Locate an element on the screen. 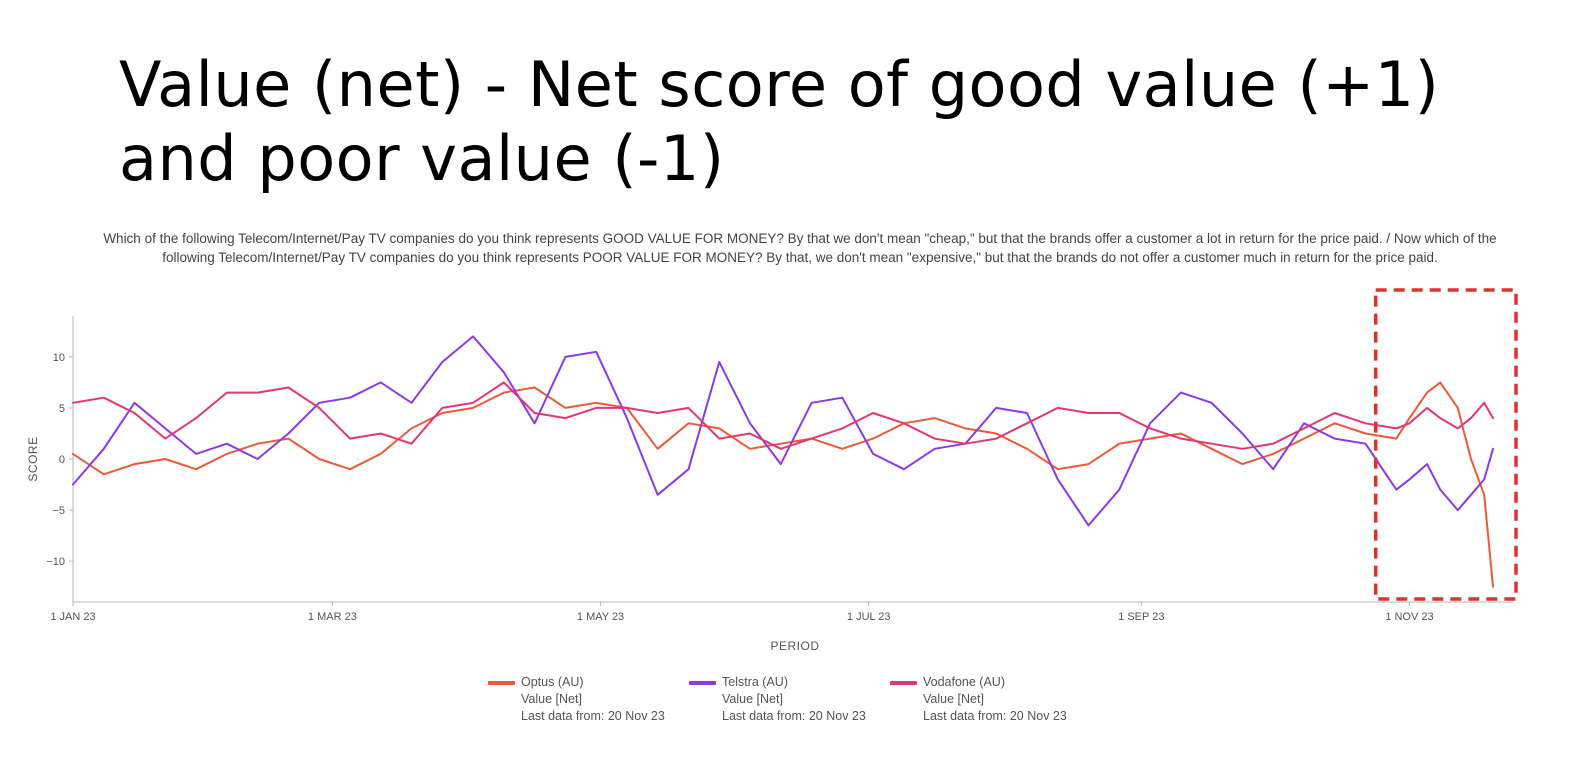  y-tick-label: 10 is located at coordinates (59, 358).